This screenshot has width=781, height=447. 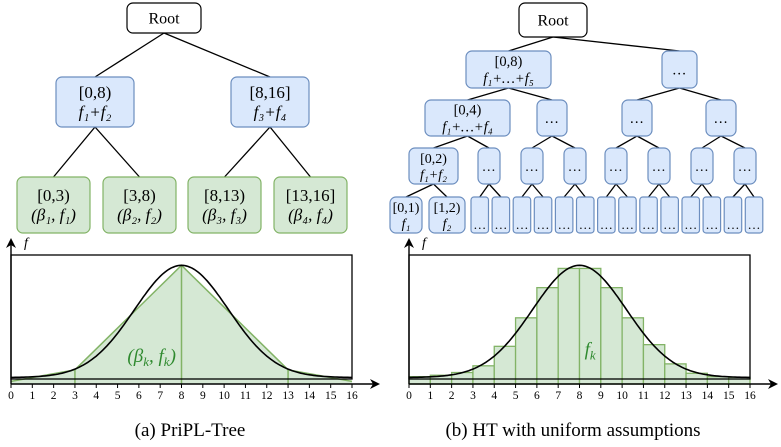 I want to click on density-curve, so click(x=181, y=321).